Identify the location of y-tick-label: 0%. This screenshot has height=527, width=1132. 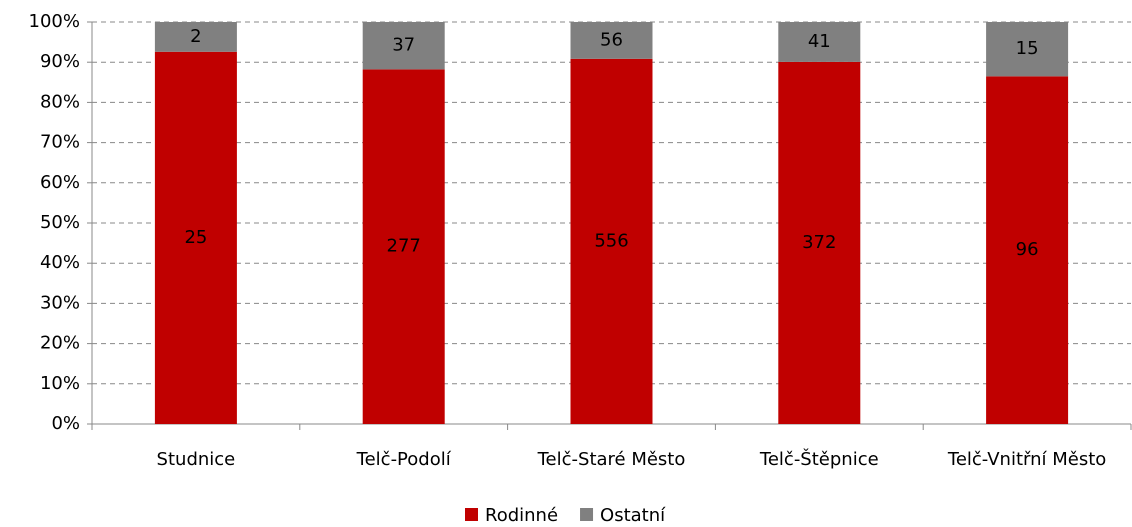
(65, 423).